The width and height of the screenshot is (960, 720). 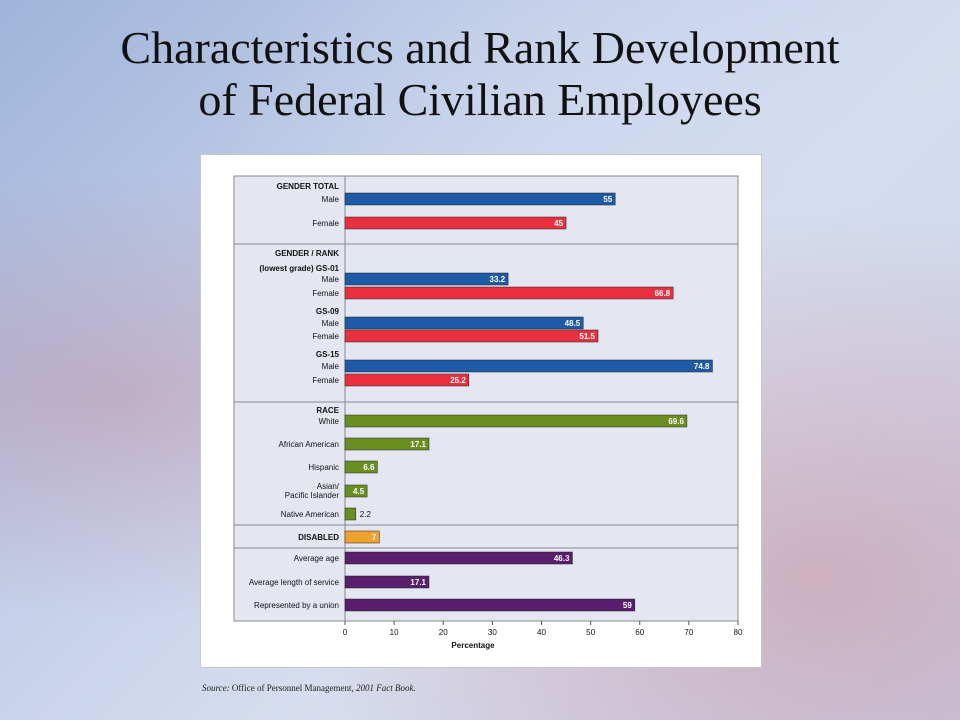 What do you see at coordinates (443, 632) in the screenshot?
I see `x-tick-label-2: 20` at bounding box center [443, 632].